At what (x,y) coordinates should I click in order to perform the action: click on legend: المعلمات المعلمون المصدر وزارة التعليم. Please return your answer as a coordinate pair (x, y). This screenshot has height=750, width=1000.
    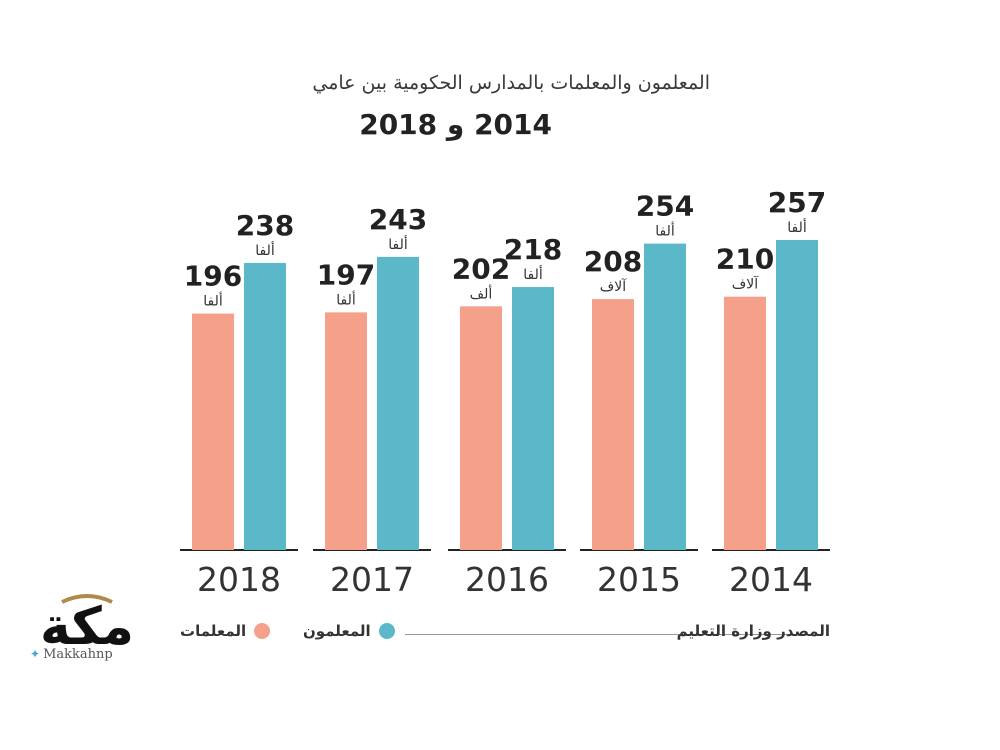
    Looking at the image, I should click on (495, 635).